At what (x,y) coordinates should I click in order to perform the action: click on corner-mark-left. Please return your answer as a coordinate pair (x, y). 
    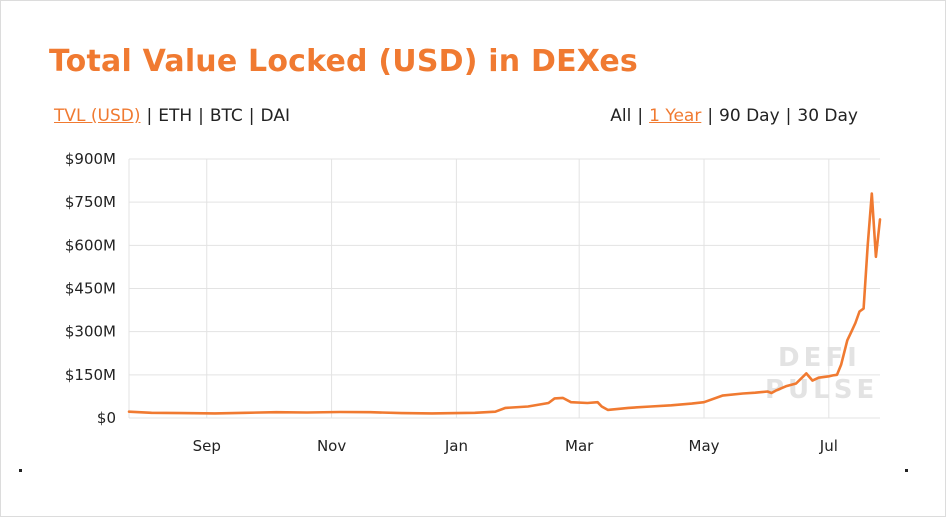
    Looking at the image, I should click on (20, 470).